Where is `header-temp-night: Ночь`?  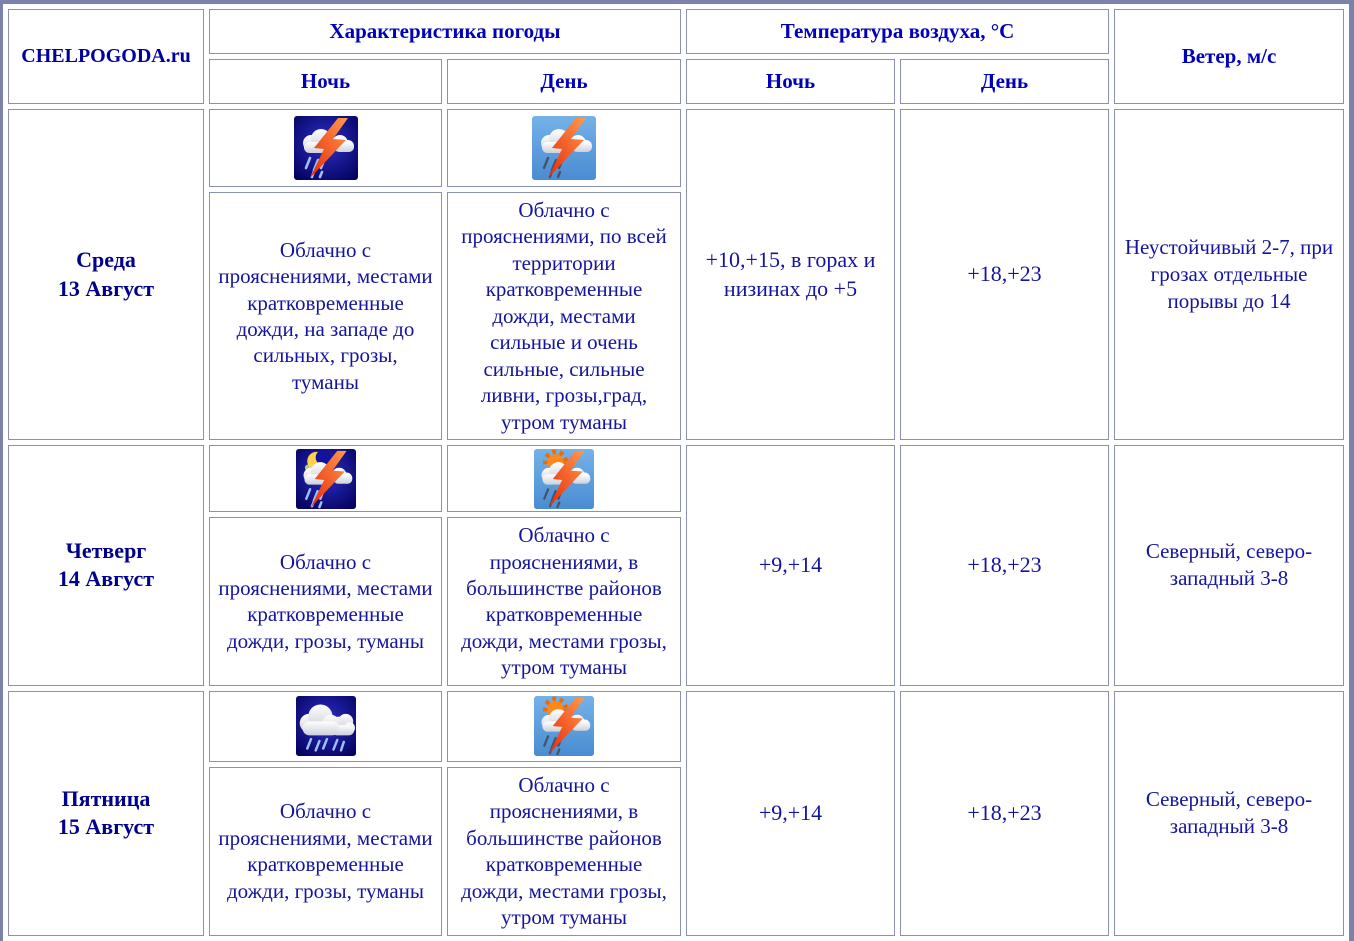 header-temp-night: Ночь is located at coordinates (790, 81).